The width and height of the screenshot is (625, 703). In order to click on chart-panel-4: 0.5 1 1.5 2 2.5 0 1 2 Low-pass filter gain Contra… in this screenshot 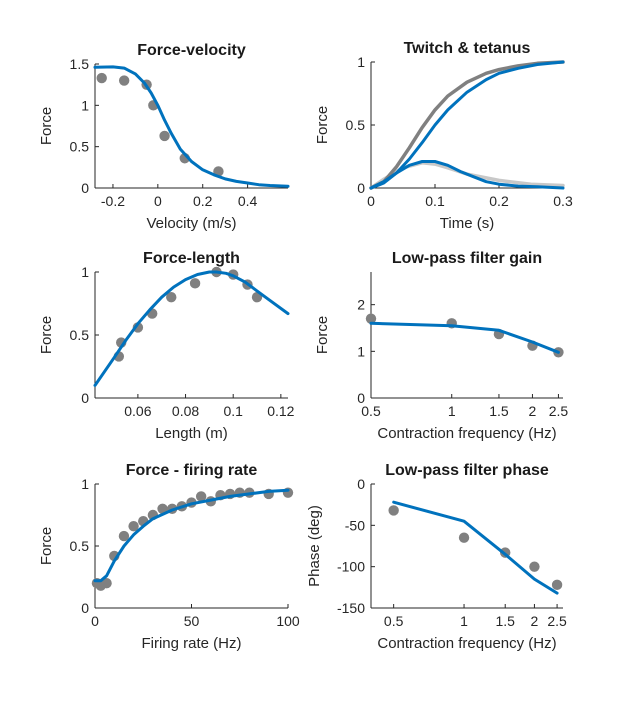, I will do `click(441, 346)`.